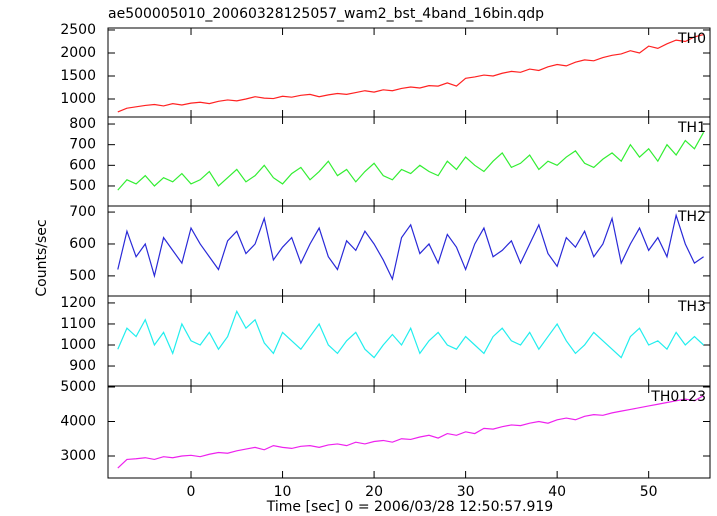  Describe the element at coordinates (691, 39) in the screenshot. I see `series-label: TH0` at that location.